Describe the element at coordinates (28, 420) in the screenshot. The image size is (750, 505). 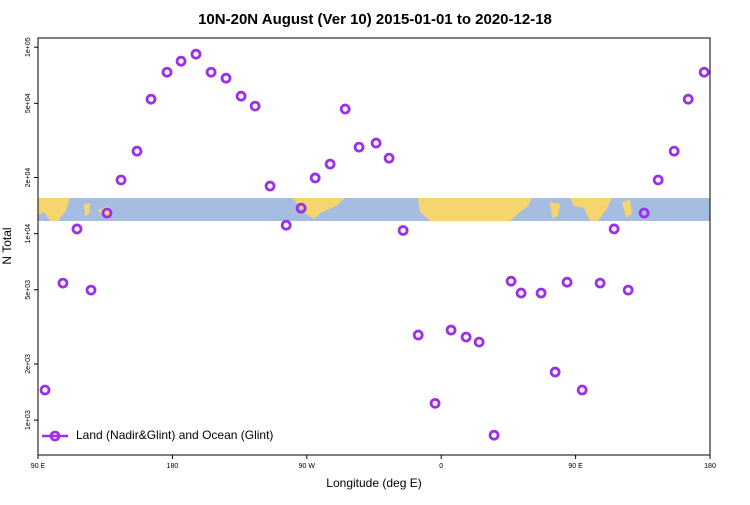
I see `y-tick-label: 1e+03` at that location.